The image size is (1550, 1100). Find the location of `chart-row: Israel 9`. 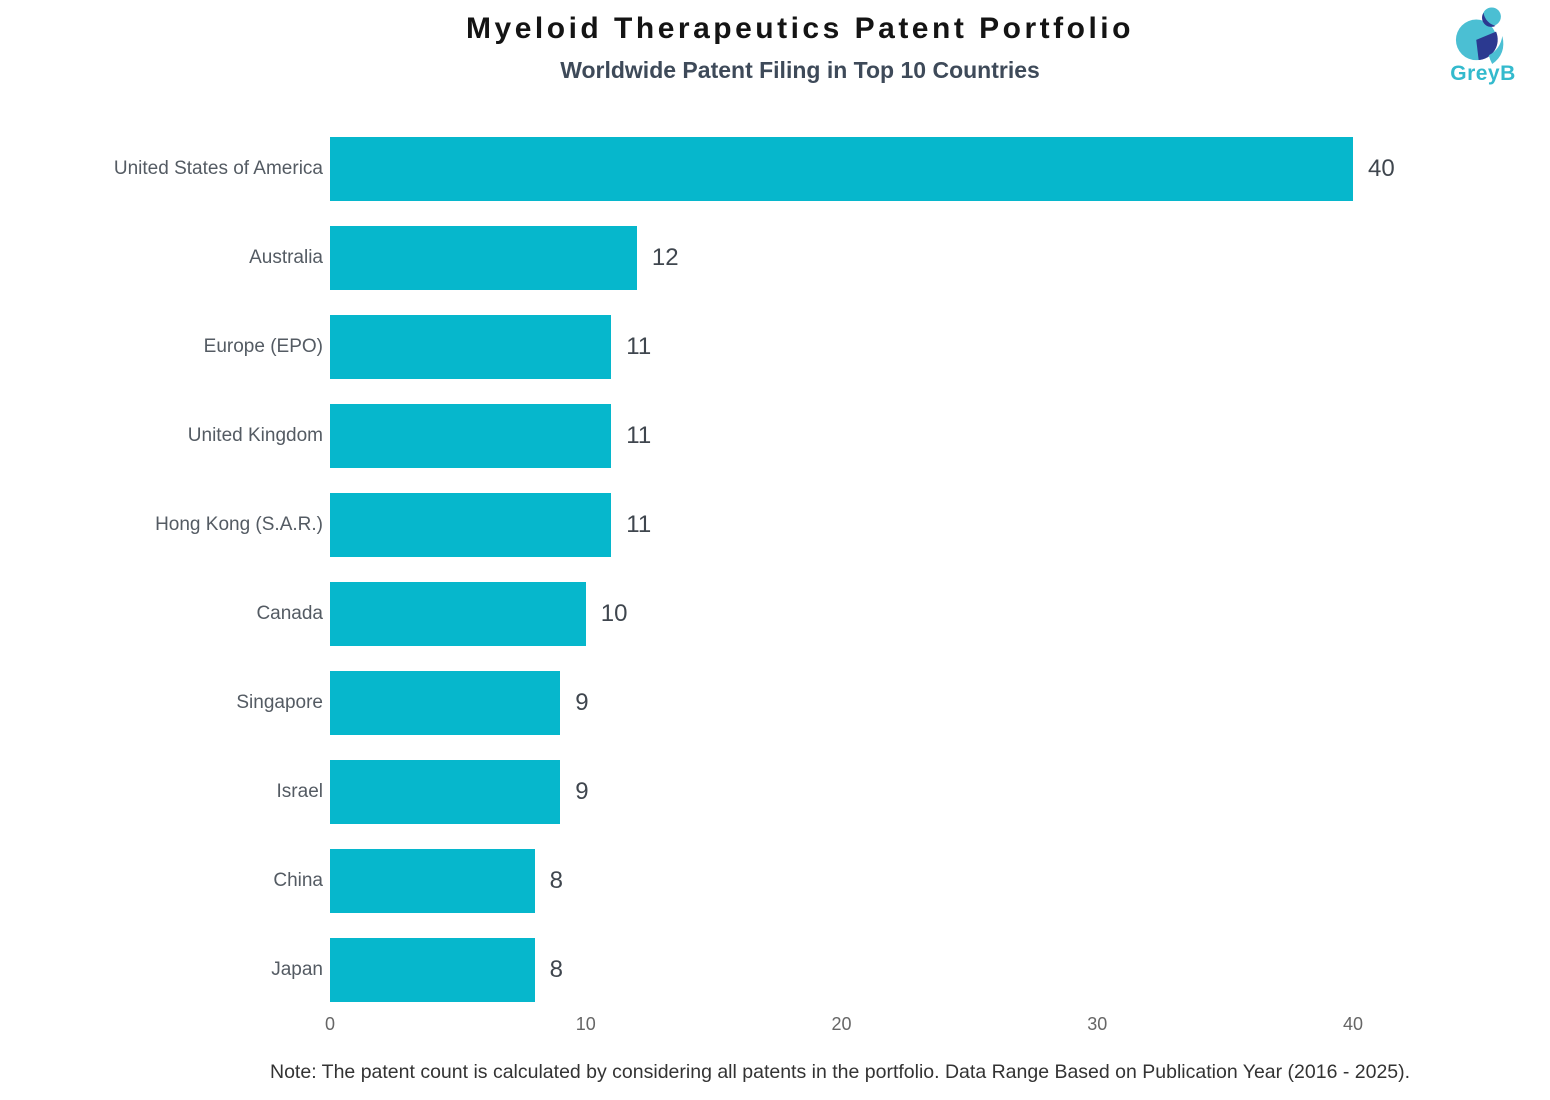

chart-row: Israel 9 is located at coordinates (775, 791).